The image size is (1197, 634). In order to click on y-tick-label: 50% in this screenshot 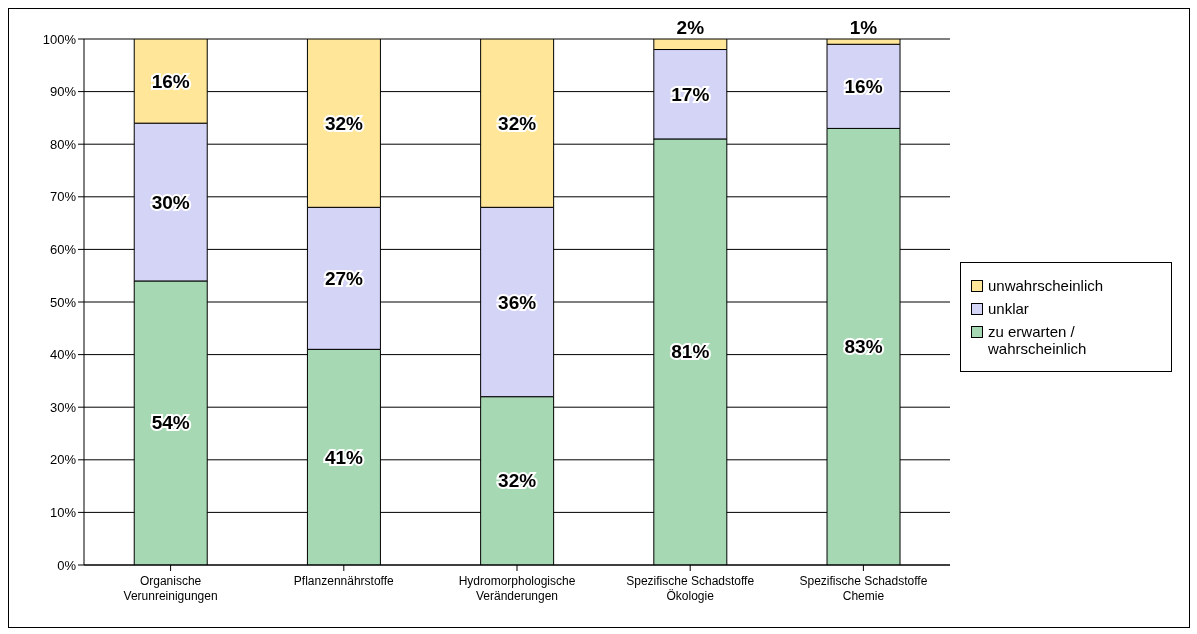, I will do `click(63, 302)`.